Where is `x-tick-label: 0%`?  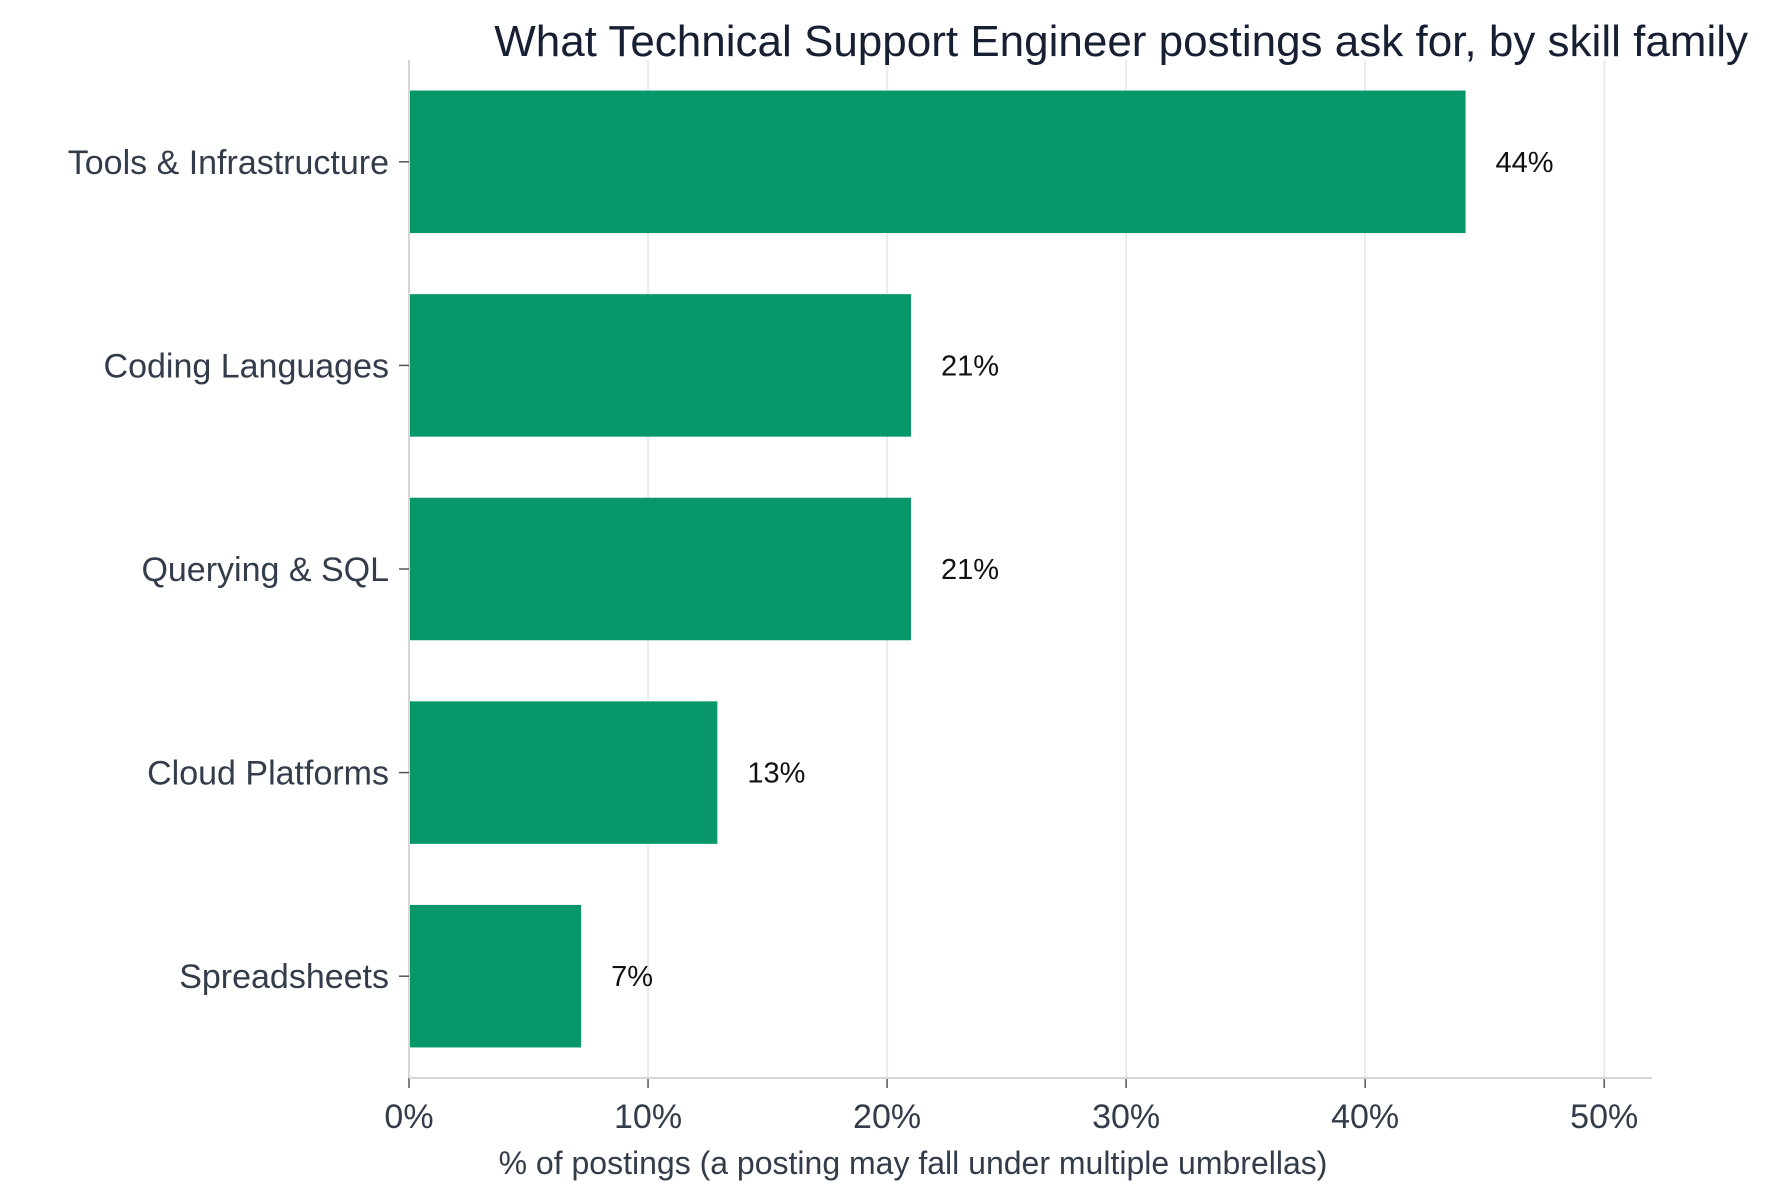
x-tick-label: 0% is located at coordinates (408, 1117).